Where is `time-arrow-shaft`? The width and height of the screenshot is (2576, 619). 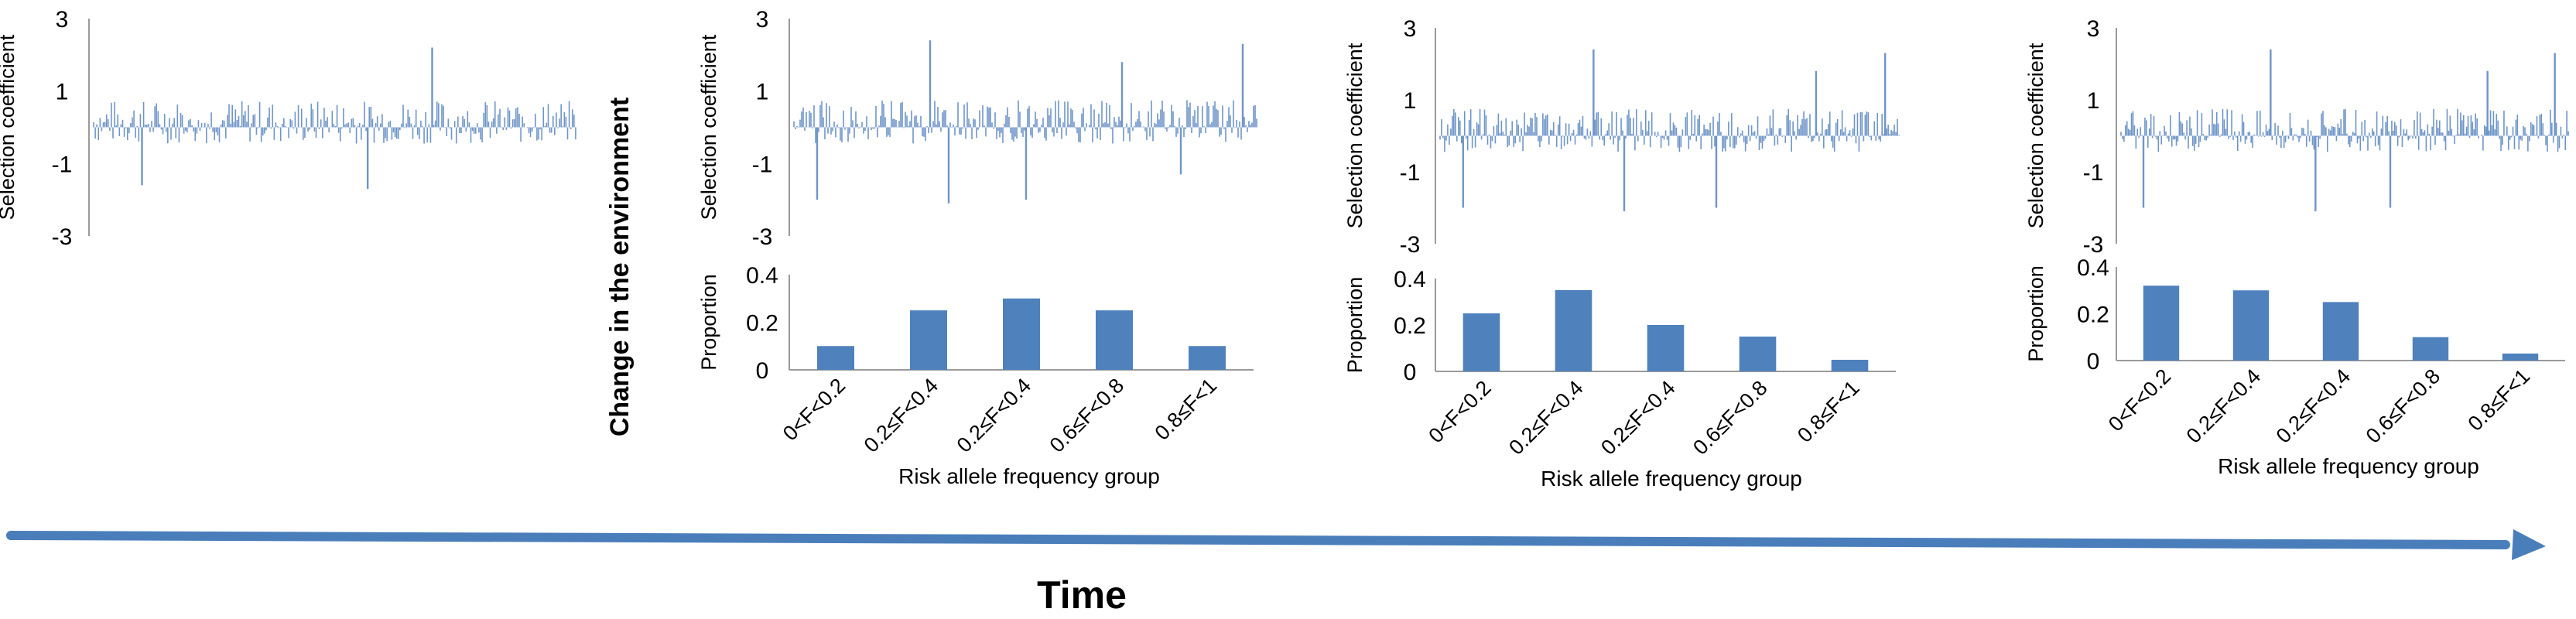 time-arrow-shaft is located at coordinates (1258, 540).